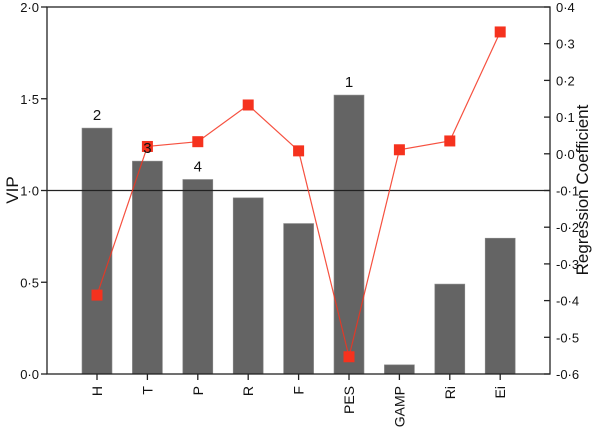  What do you see at coordinates (29, 282) in the screenshot?
I see `y-tick-label: 0·5` at bounding box center [29, 282].